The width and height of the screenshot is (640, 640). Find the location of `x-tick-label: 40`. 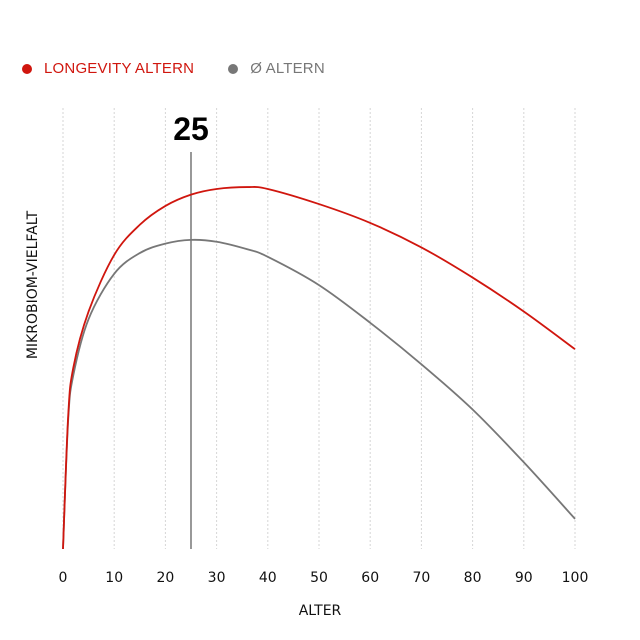

x-tick-label: 40 is located at coordinates (268, 578).